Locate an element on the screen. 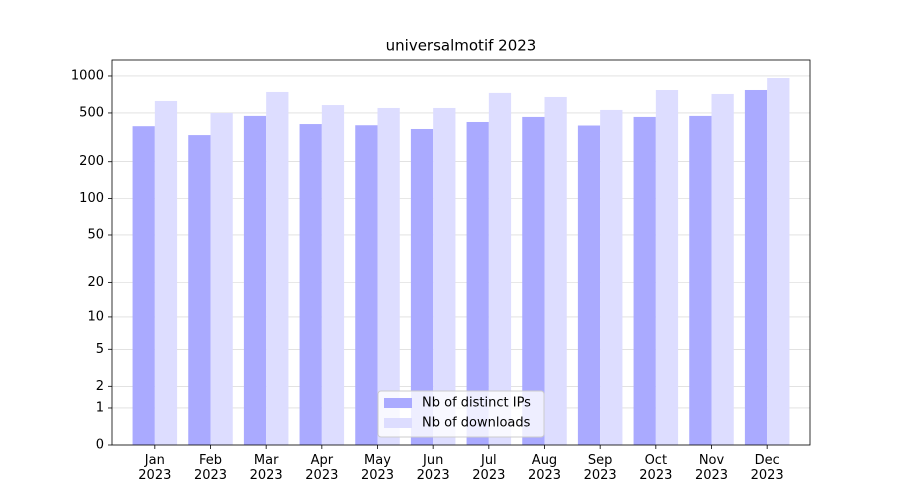  x-tick-label: Dec 2023 is located at coordinates (767, 468).